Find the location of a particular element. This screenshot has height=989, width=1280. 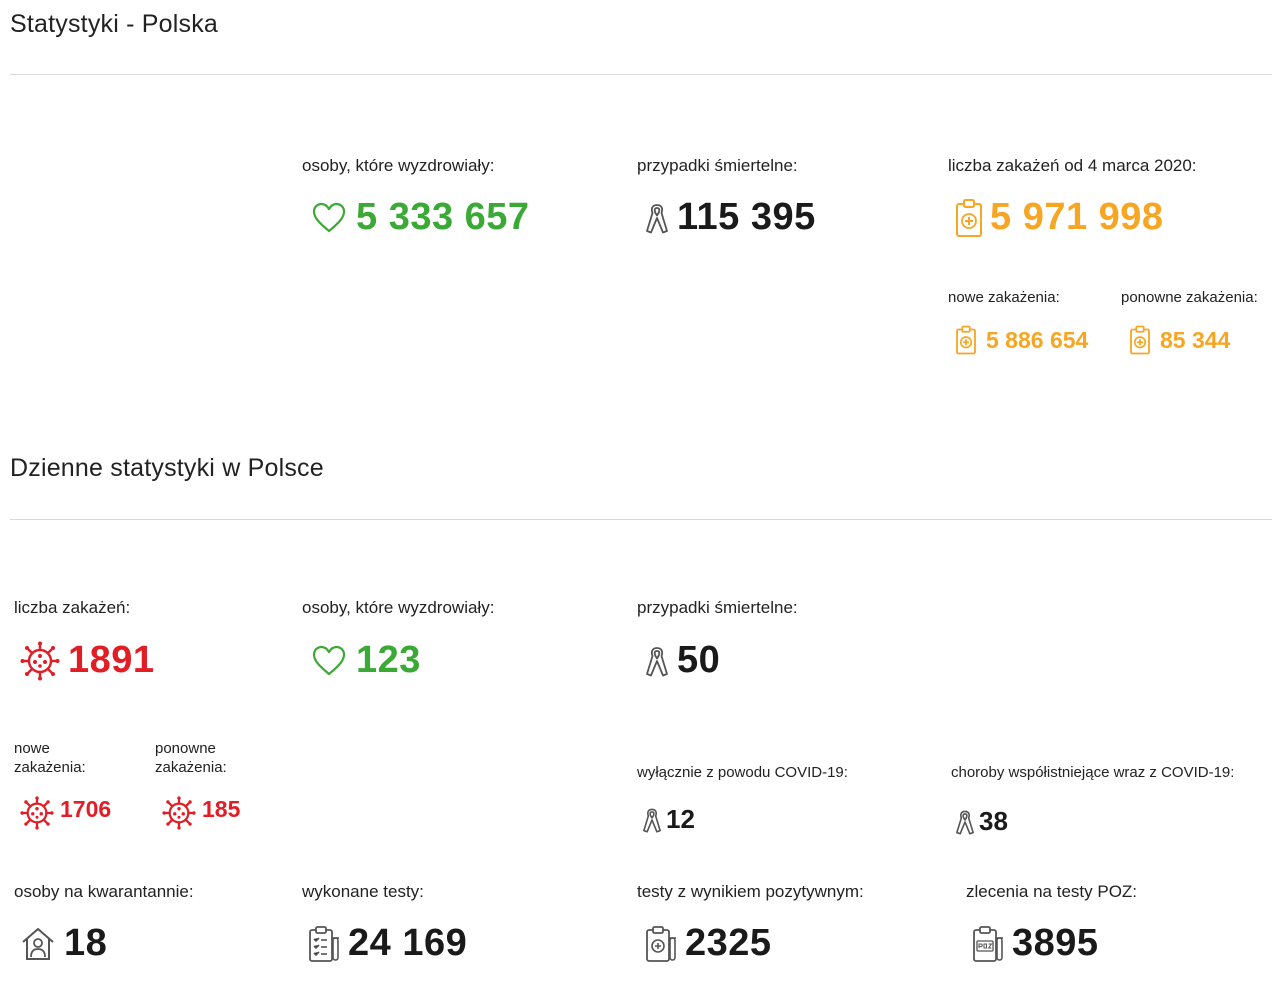

deaths-covid-only-value: 12 is located at coordinates (680, 819).